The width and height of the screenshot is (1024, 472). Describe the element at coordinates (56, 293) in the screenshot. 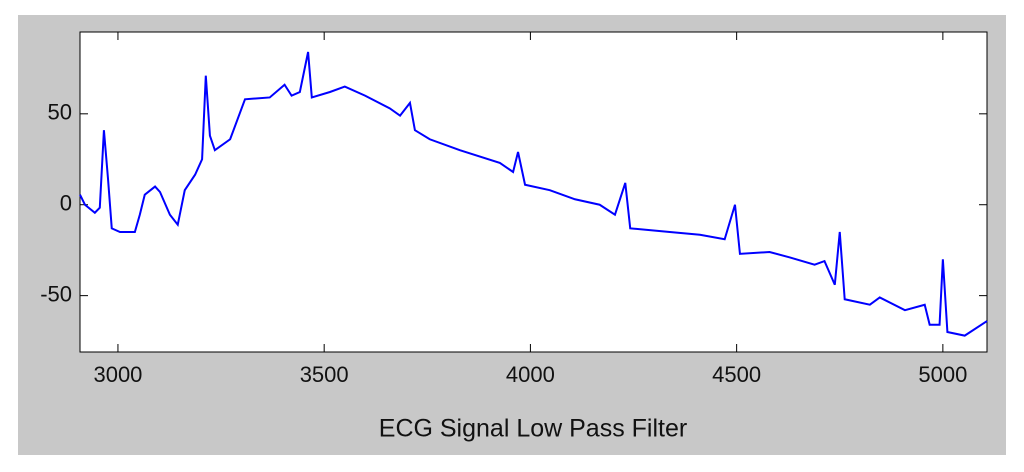

I see `y-tick-label: -50` at that location.